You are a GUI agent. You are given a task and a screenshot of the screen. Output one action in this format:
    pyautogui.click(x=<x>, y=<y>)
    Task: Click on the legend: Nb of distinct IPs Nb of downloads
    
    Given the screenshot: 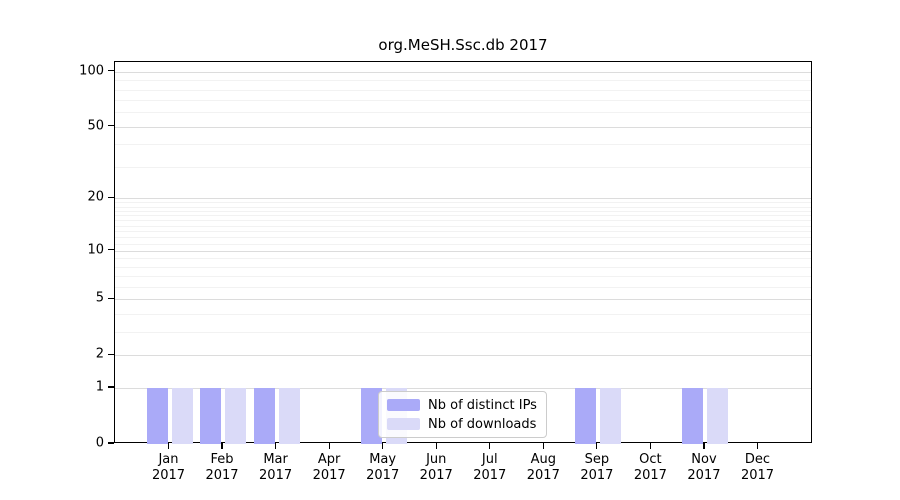 What is the action you would take?
    pyautogui.click(x=462, y=414)
    